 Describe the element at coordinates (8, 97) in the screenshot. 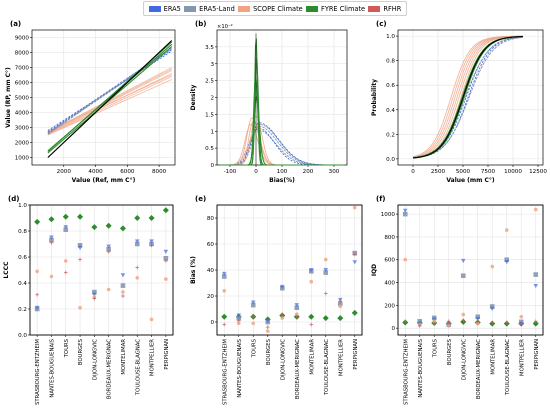

I see `y-axis-label: Value (RP, mm C°)` at that location.